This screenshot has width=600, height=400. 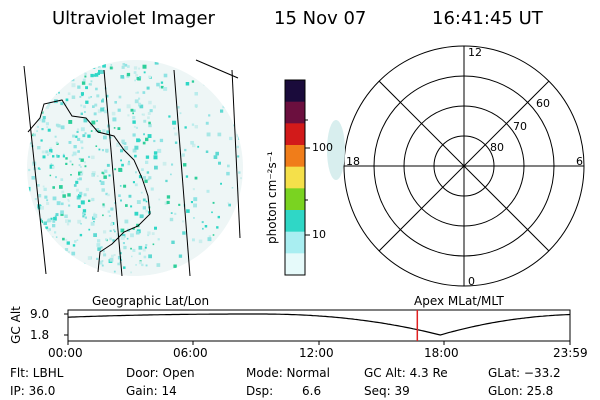 I want to click on time-label: 16:41:45 UT, so click(x=487, y=18).